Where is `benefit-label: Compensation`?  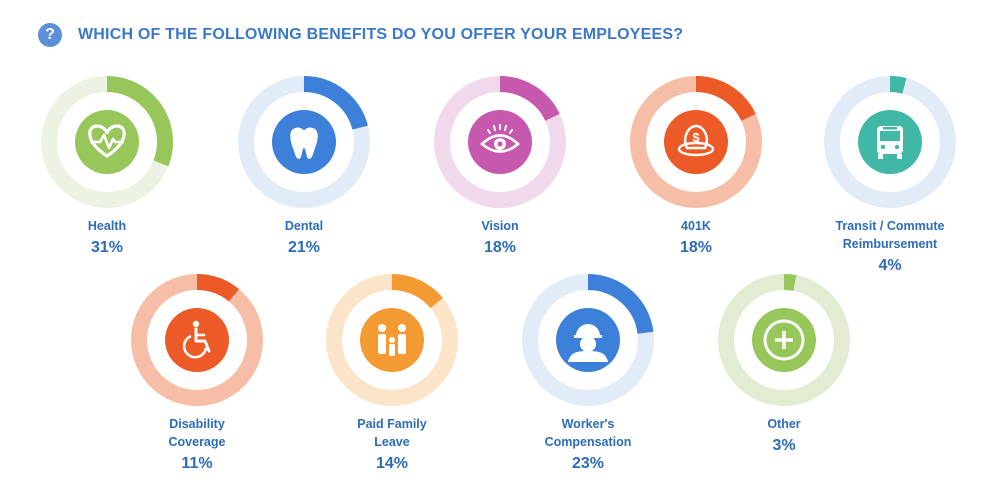
benefit-label: Compensation is located at coordinates (588, 442).